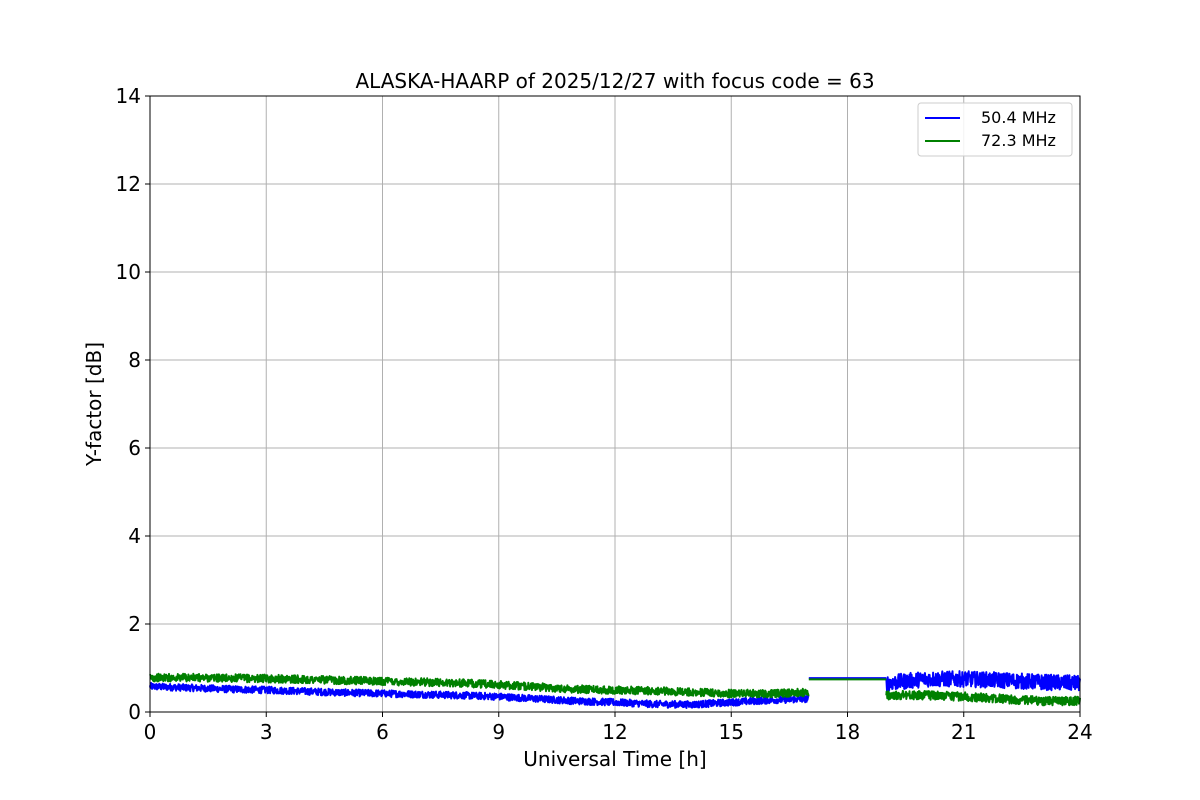  I want to click on y-tick-label: 0, so click(134, 712).